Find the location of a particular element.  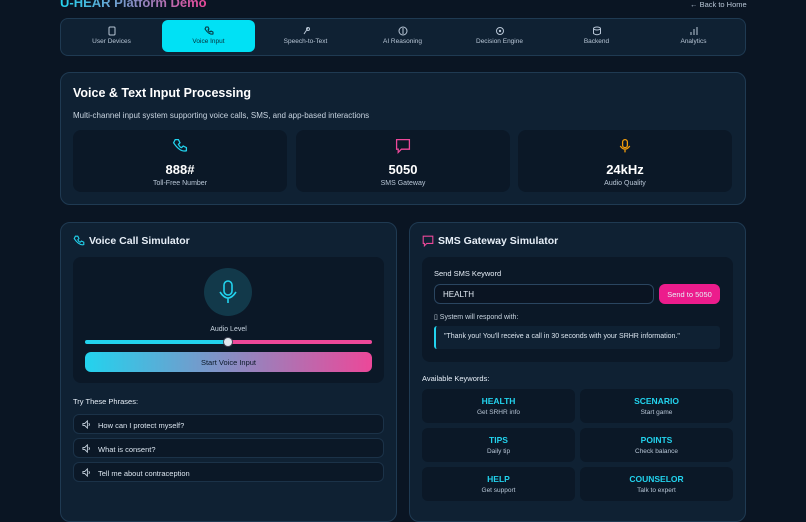

stat-card: 5050 SMS Gateway is located at coordinates (403, 161).